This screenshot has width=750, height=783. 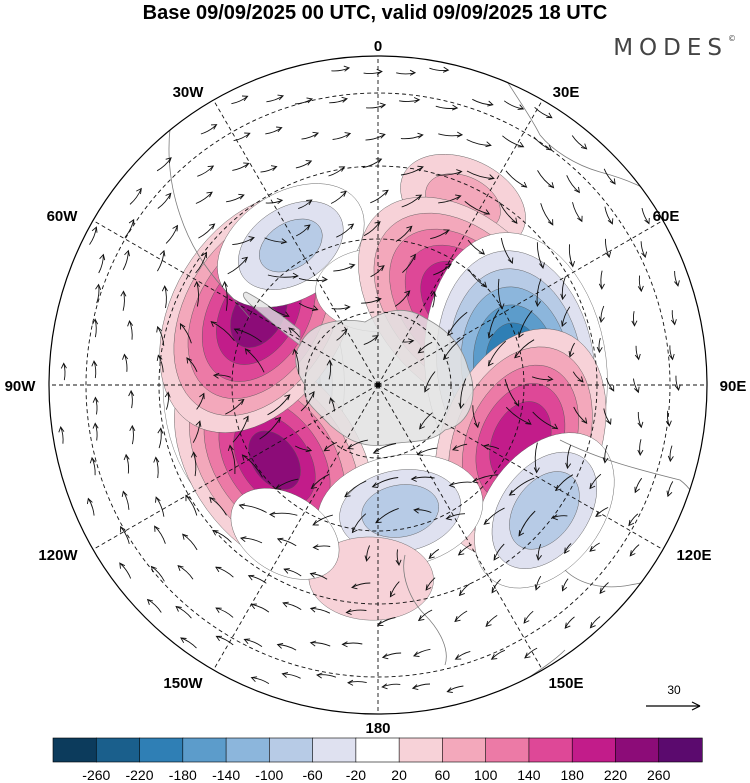 What do you see at coordinates (235, 467) in the screenshot?
I see `meridian-line` at bounding box center [235, 467].